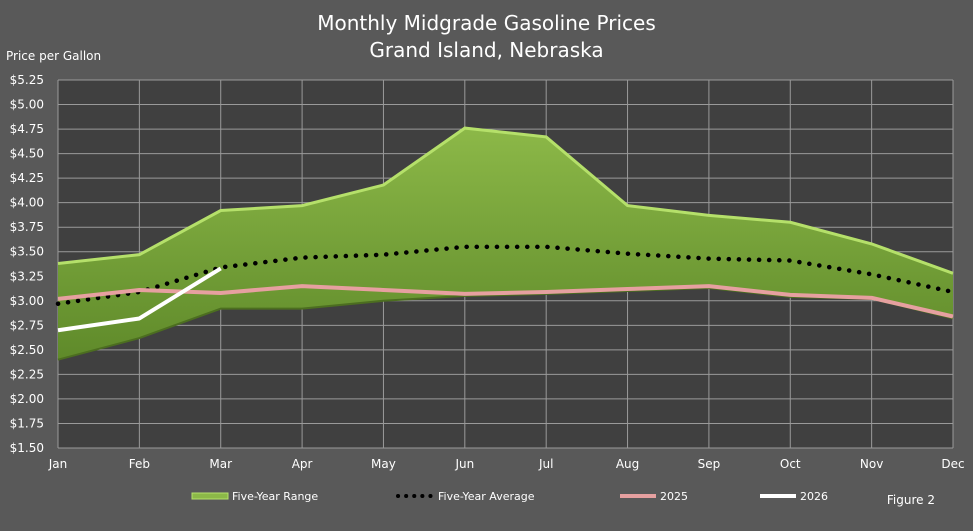  I want to click on x-tick-label: May, so click(383, 464).